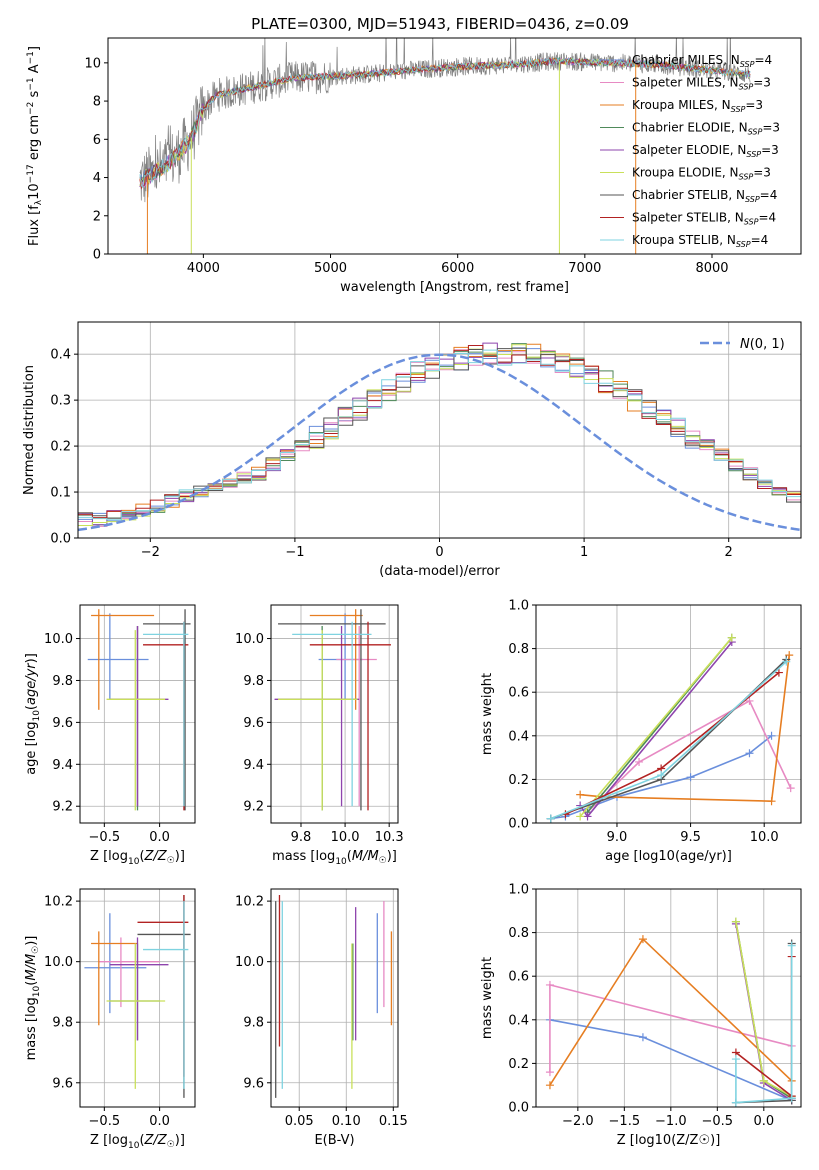 This screenshot has height=1170, width=819. What do you see at coordinates (159, 837) in the screenshot?
I see `tick-label-x: 0.0` at bounding box center [159, 837].